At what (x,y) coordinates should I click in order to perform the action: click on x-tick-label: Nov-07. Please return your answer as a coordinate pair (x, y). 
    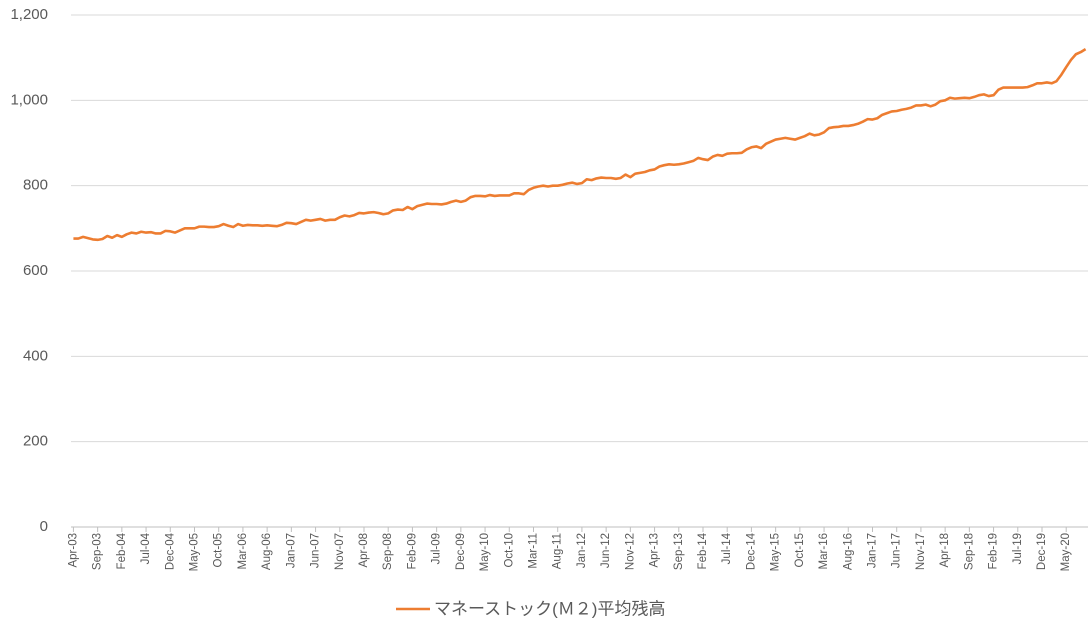
    Looking at the image, I should click on (340, 551).